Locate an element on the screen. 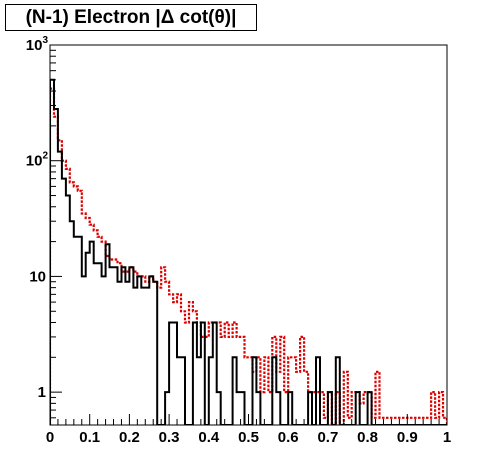 This screenshot has height=472, width=496. y-tick-label: 10 is located at coordinates (37, 276).